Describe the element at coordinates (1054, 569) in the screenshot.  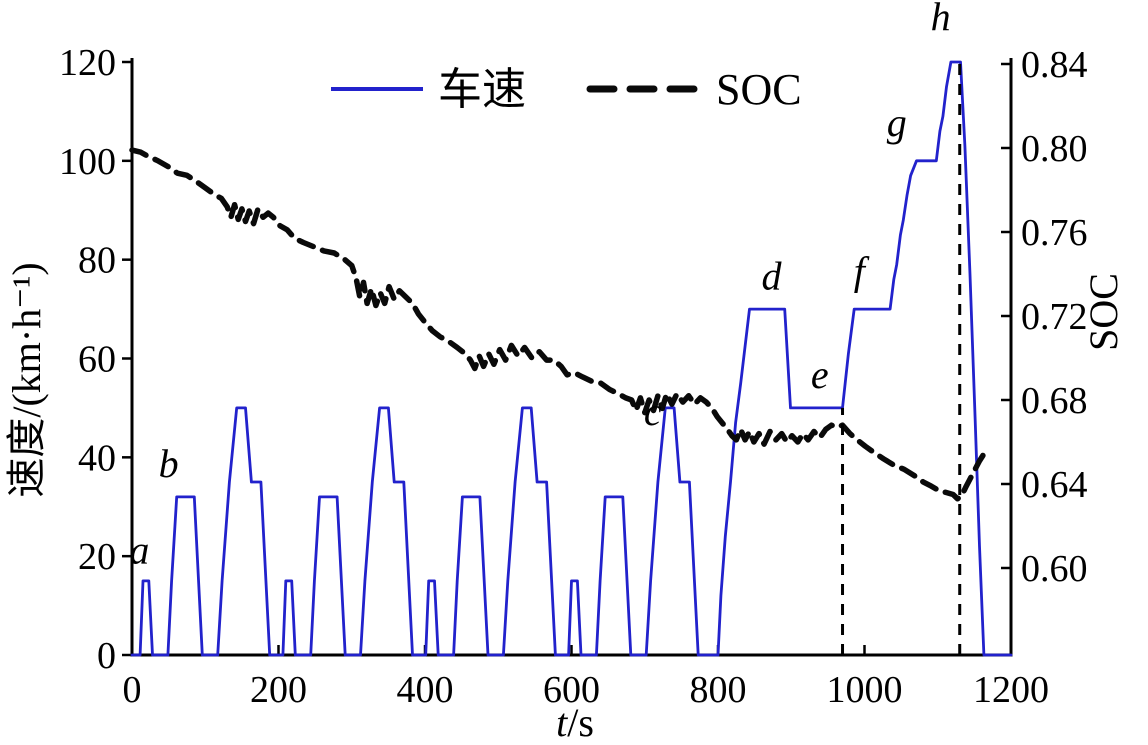
I see `right-tick-label: 0.60` at that location.